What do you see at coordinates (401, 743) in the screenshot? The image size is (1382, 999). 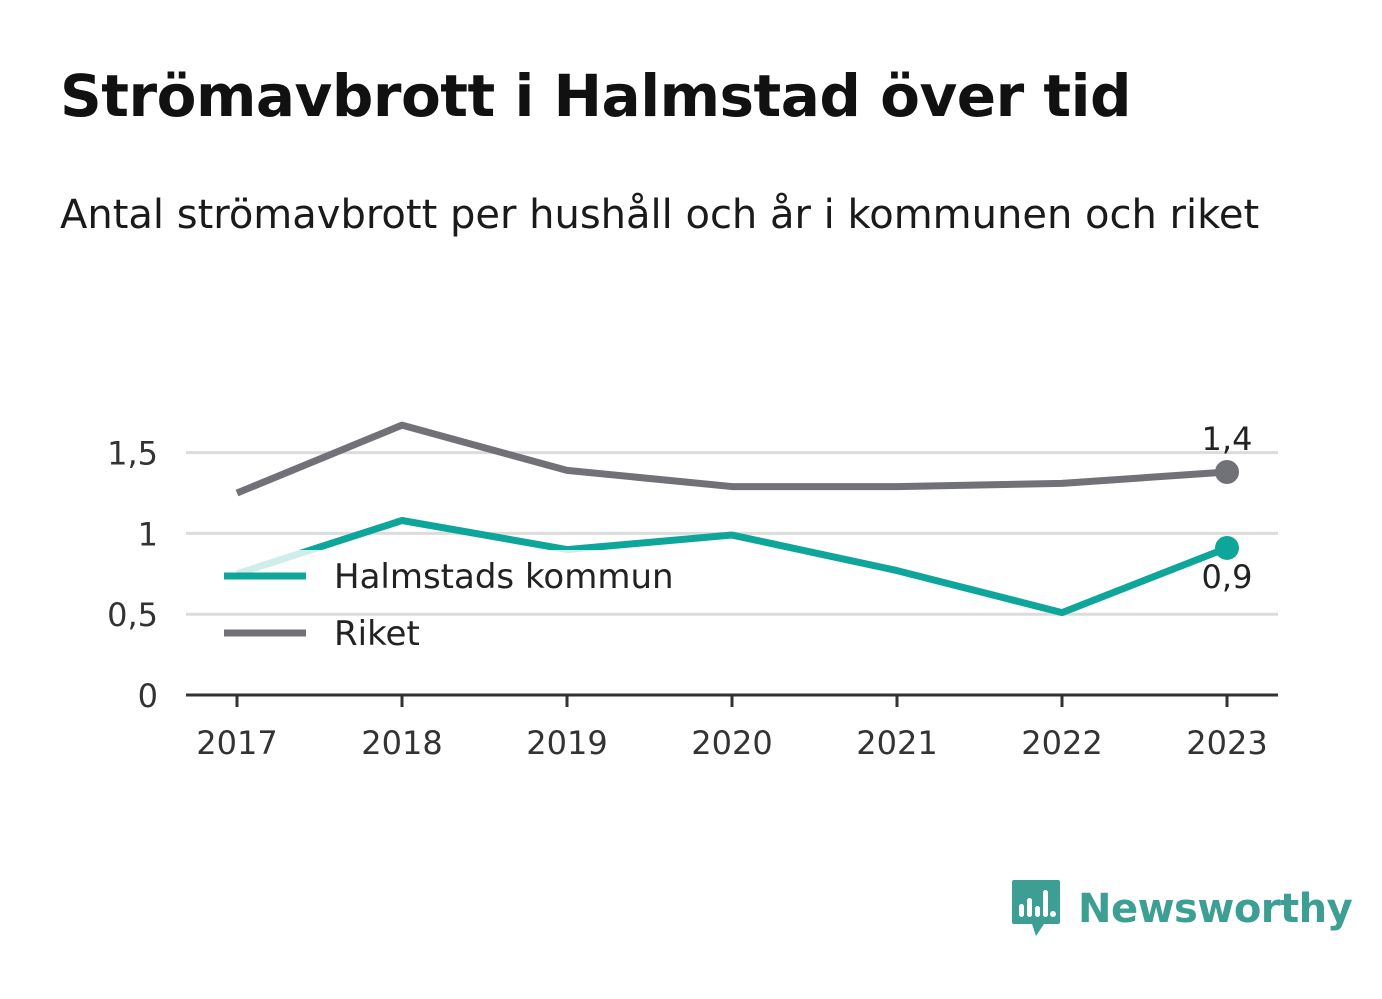 I see `x-tick-label: 2018` at bounding box center [401, 743].